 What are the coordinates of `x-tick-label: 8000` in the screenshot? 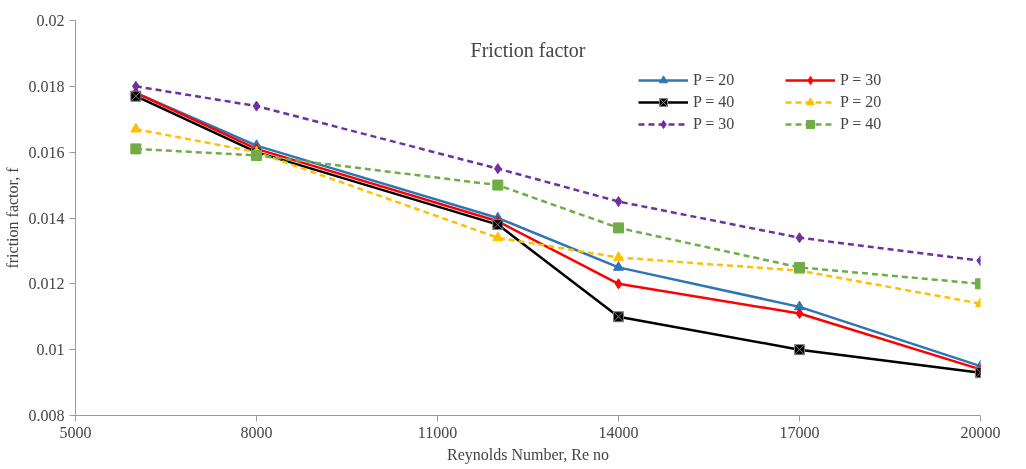 It's located at (256, 432).